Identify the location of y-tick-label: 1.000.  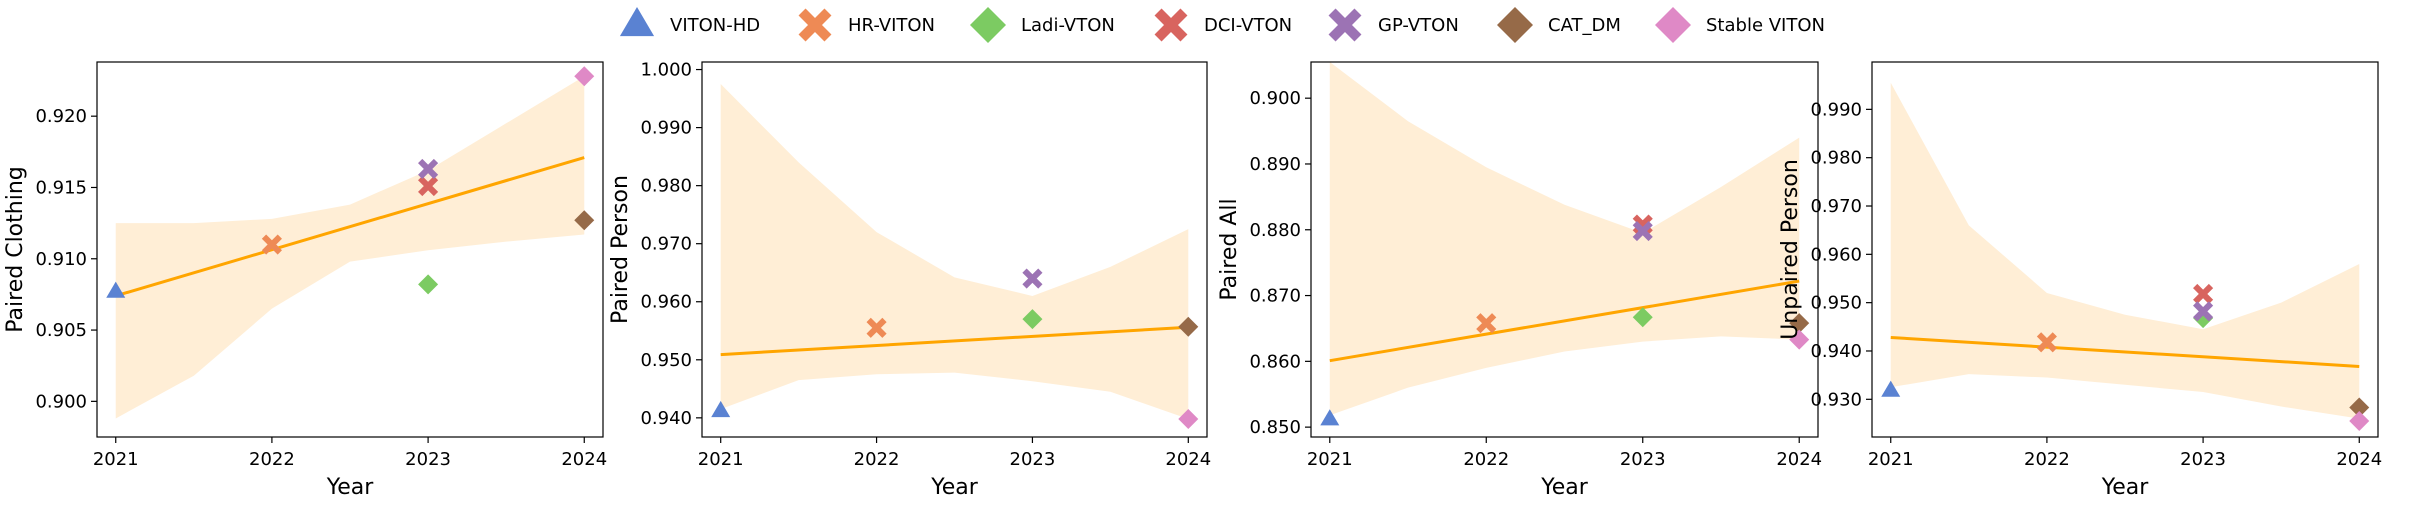
(666, 70).